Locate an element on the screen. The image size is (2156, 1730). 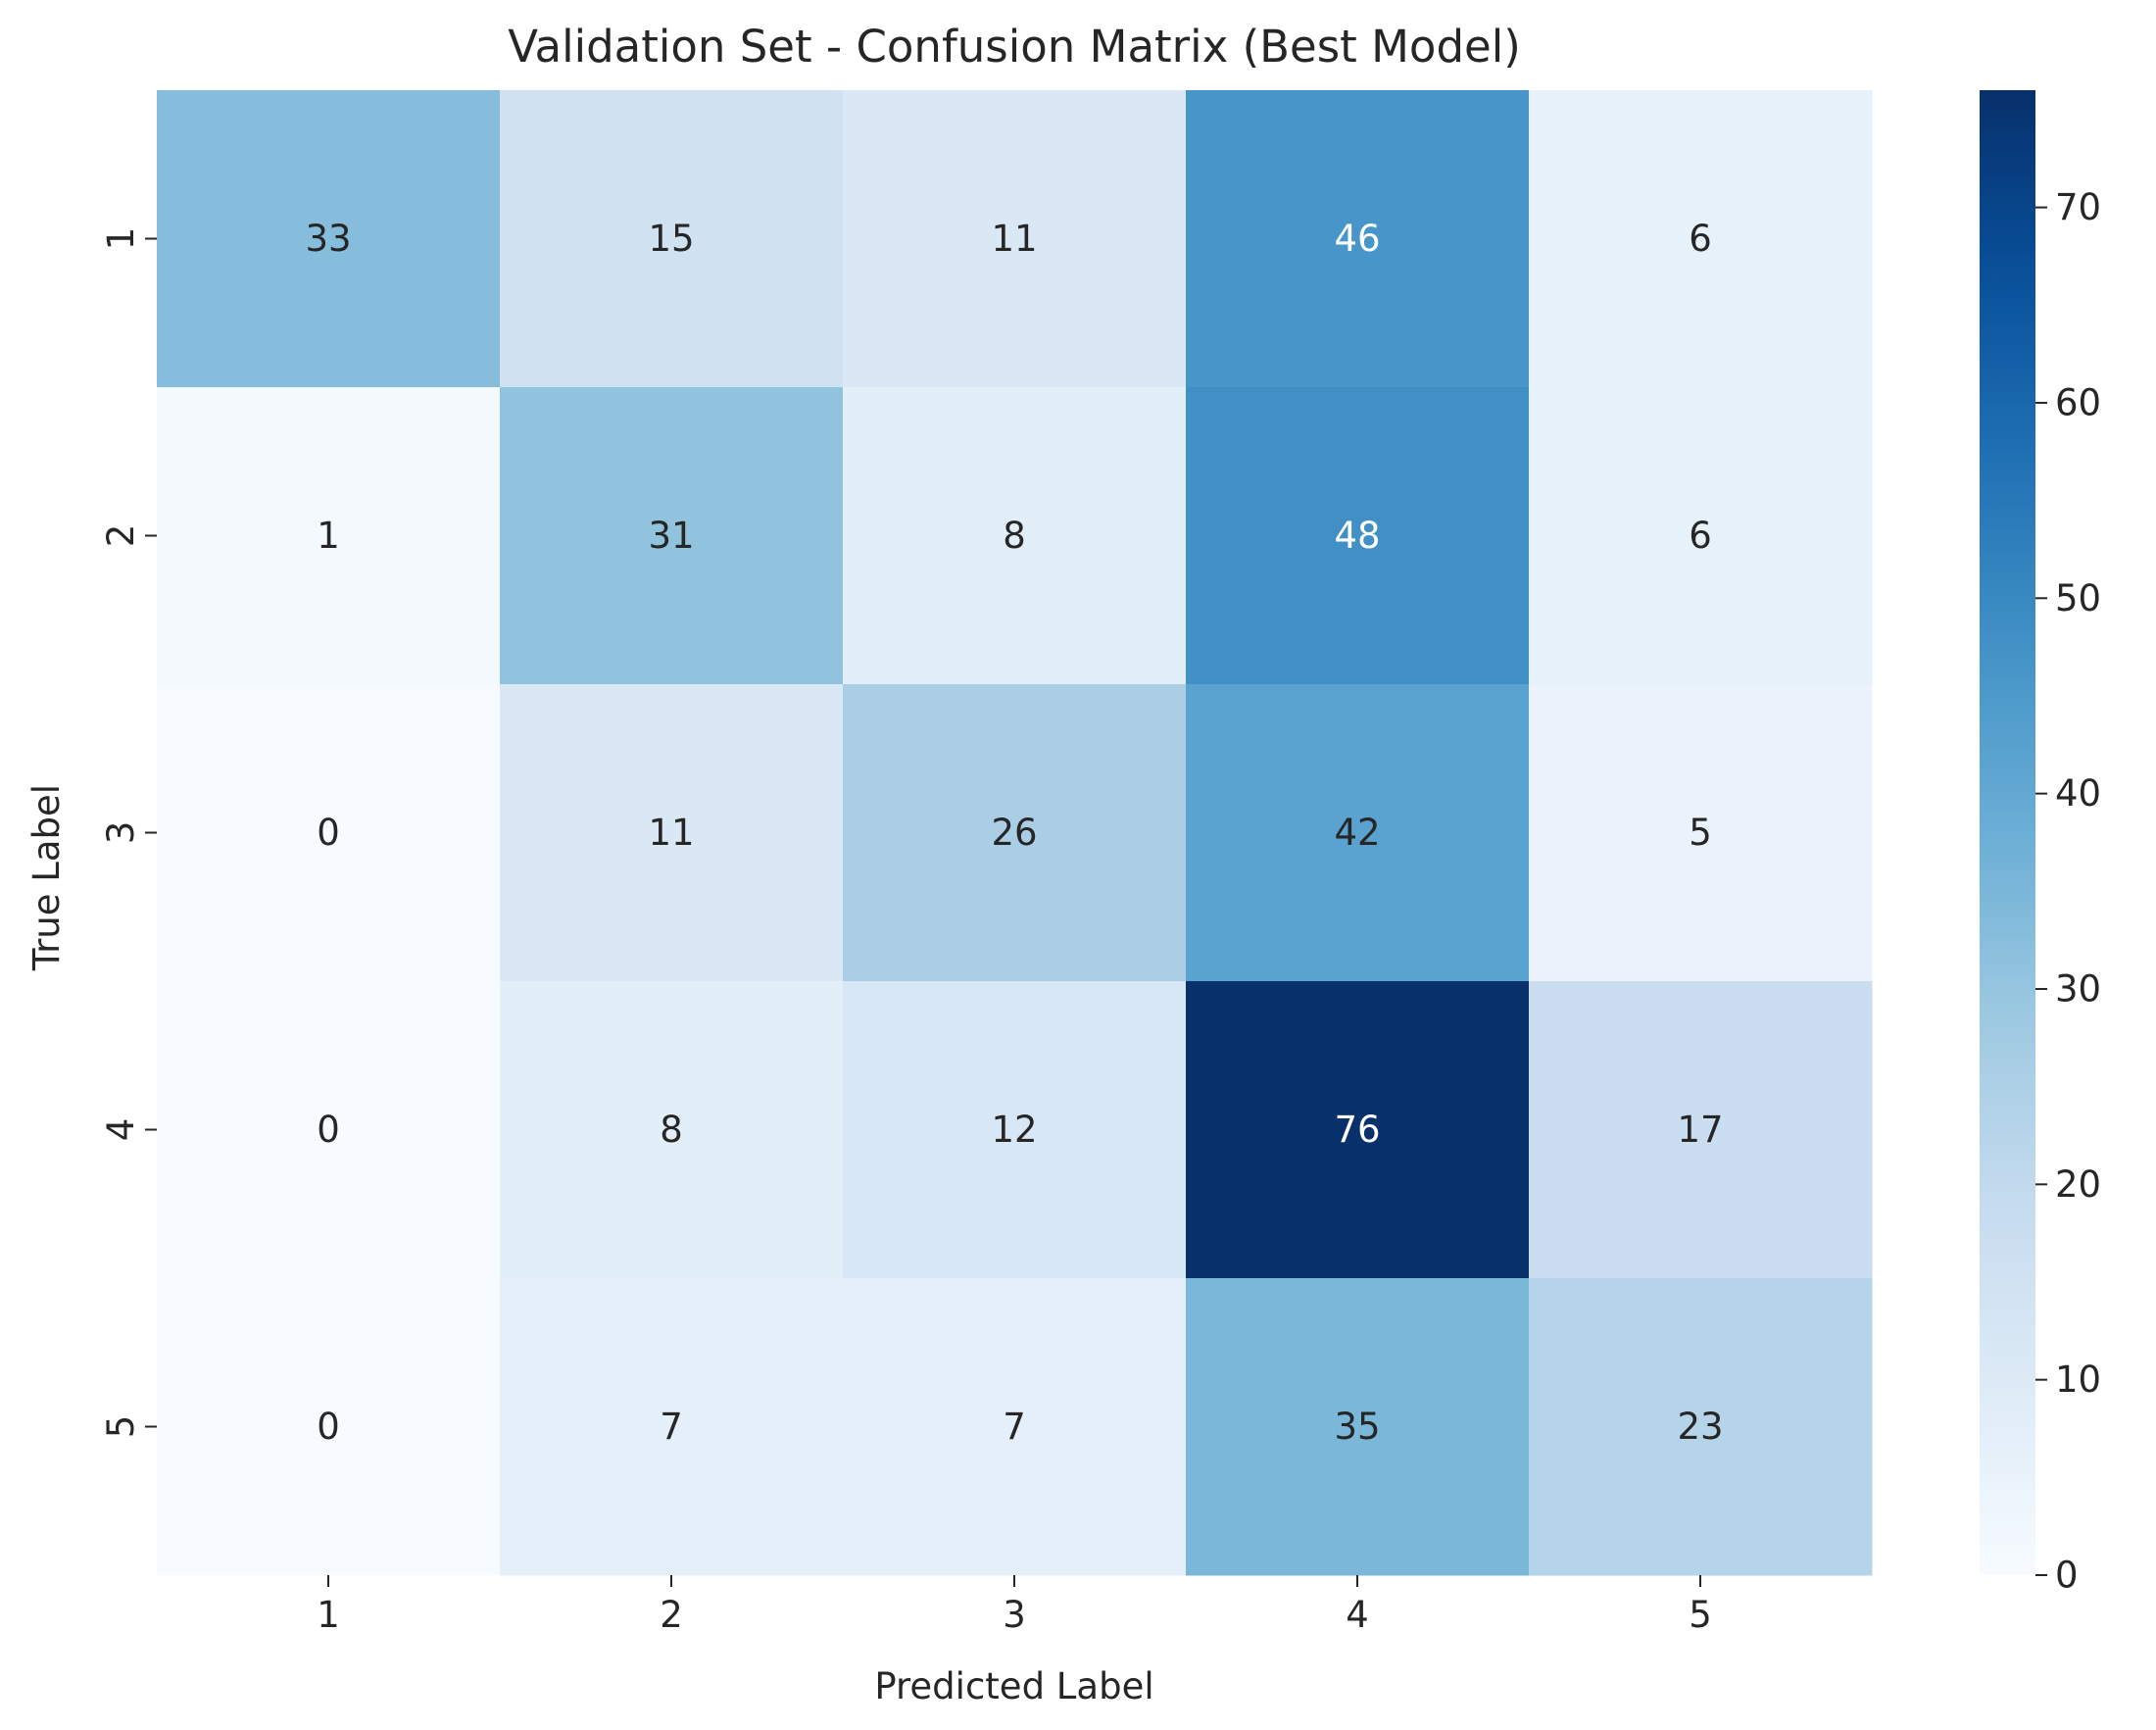
y-tick-label: 2 is located at coordinates (121, 536).